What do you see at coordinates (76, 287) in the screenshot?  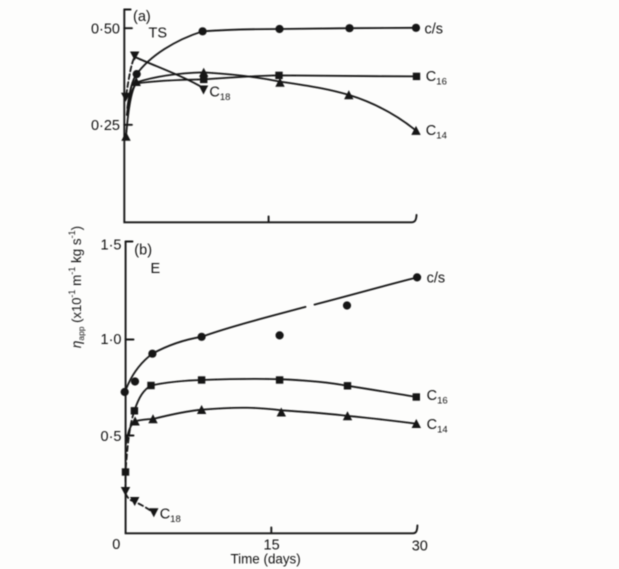 I see `svg-text: ηapp (x10-1 m-1 kg s-1)` at bounding box center [76, 287].